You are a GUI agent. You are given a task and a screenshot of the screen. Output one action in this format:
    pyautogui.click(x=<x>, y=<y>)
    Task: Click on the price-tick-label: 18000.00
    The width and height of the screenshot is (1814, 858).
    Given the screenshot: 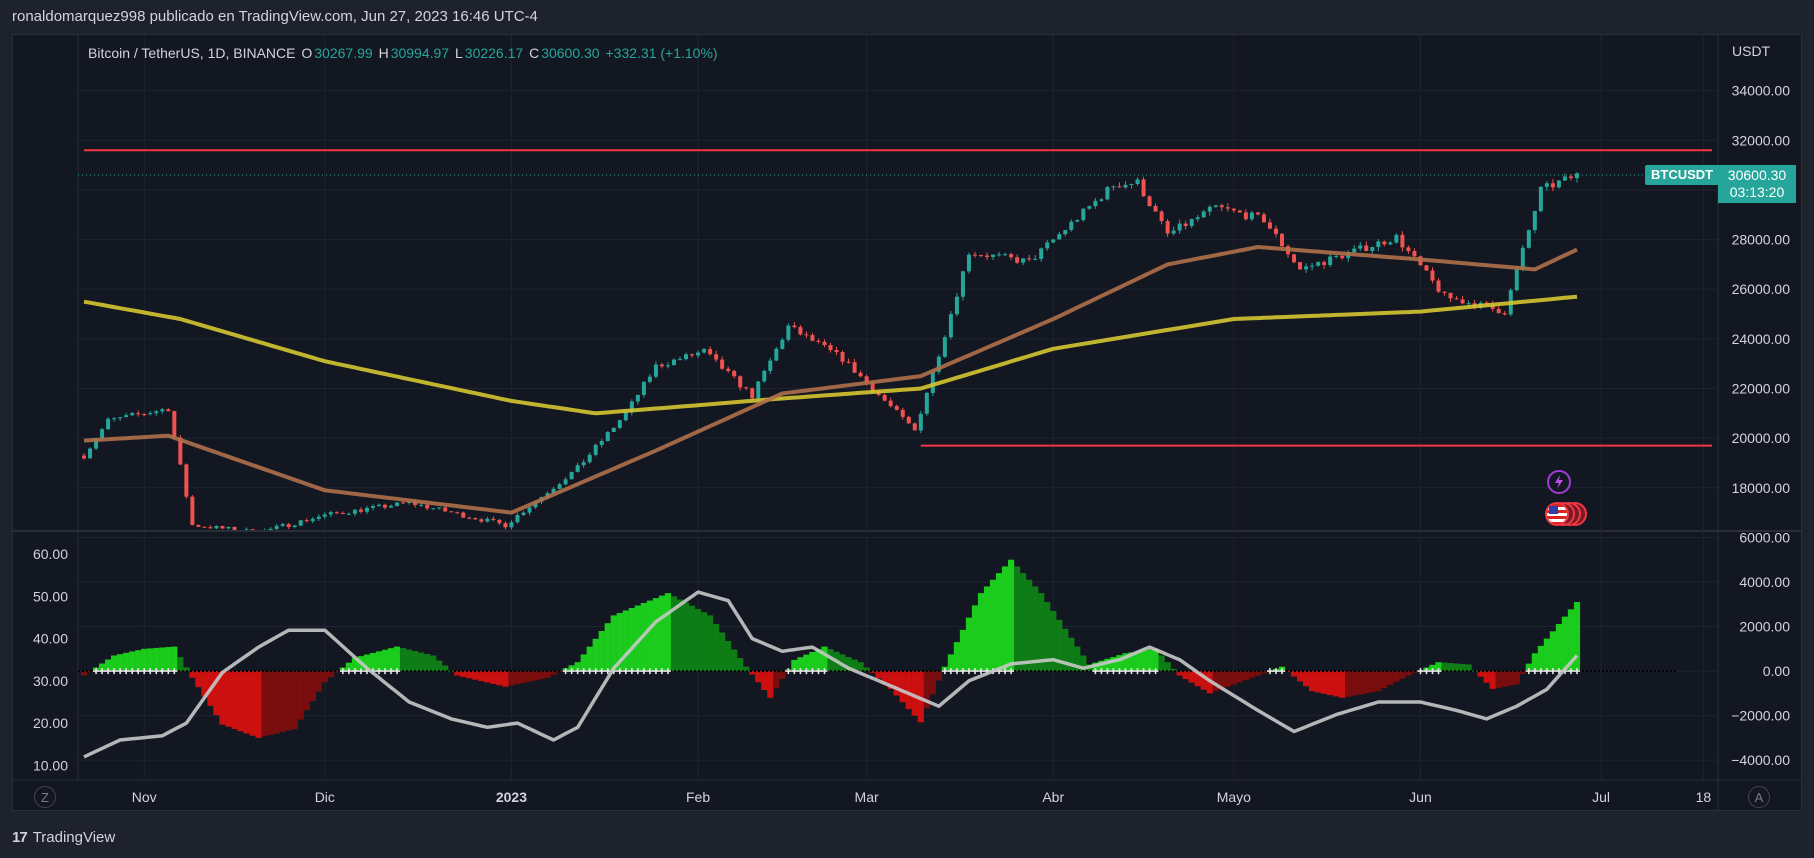 What is the action you would take?
    pyautogui.click(x=1761, y=488)
    